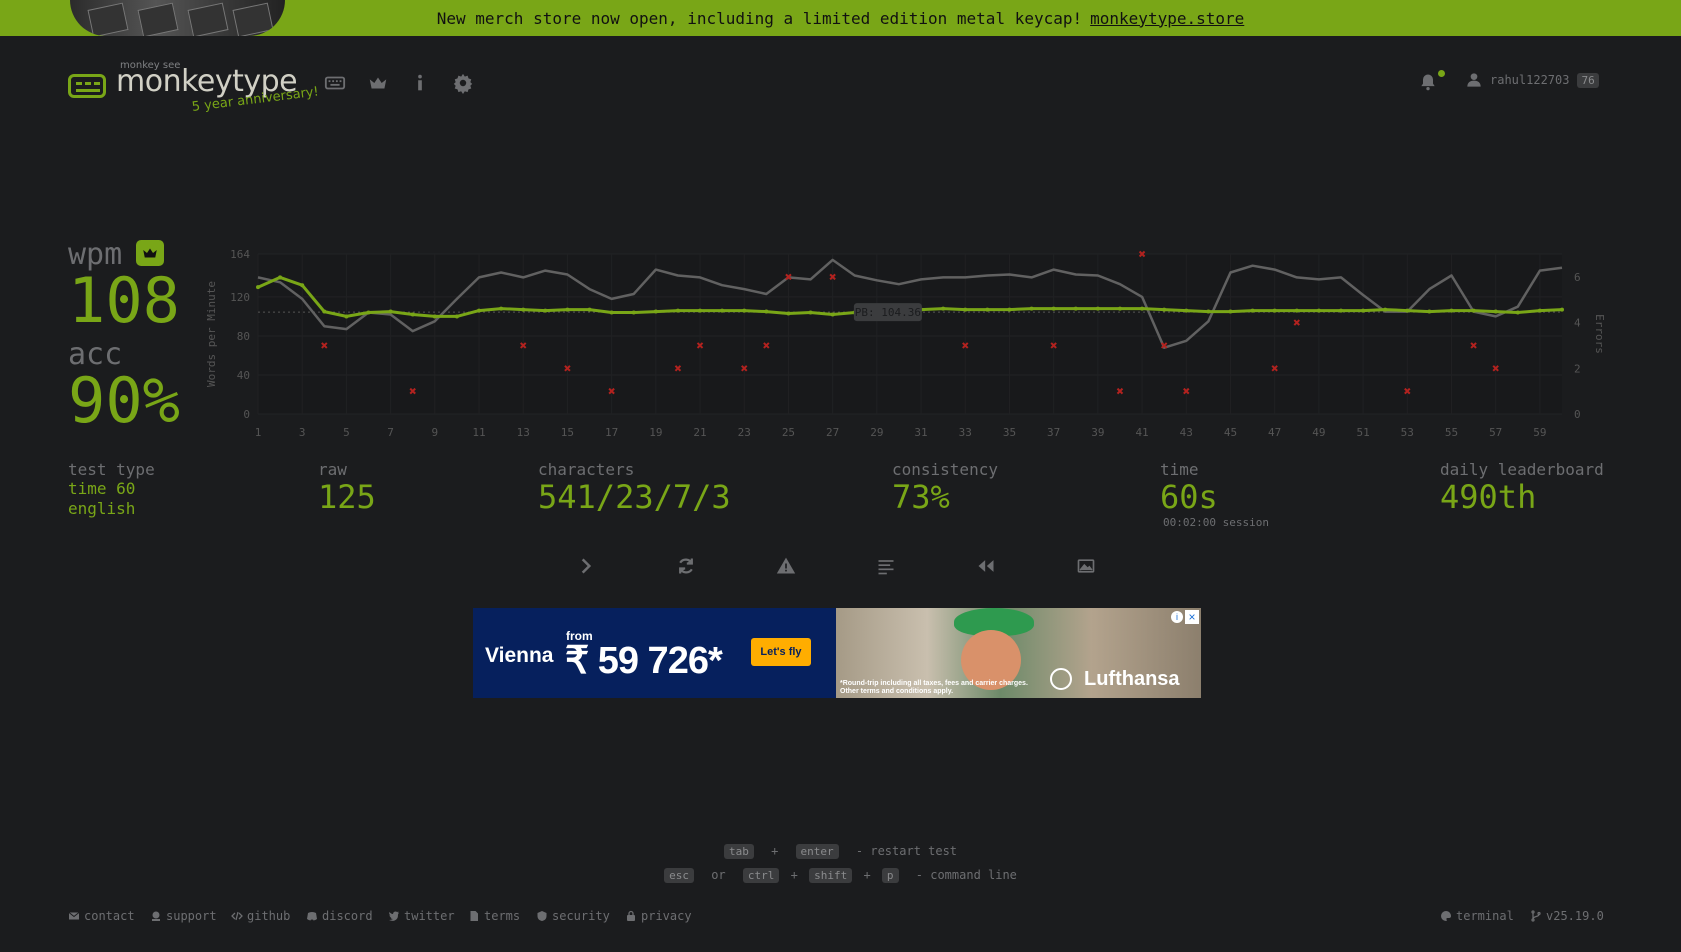 This screenshot has height=952, width=1681. Describe the element at coordinates (463, 83) in the screenshot. I see `gear-icon` at that location.